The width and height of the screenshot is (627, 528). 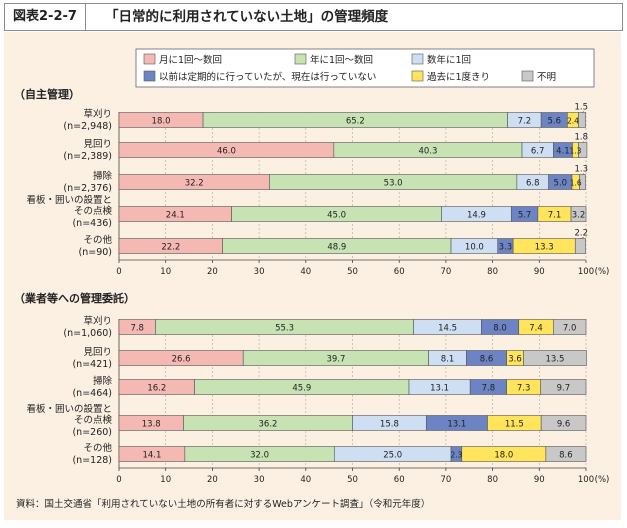 I want to click on data-label: 10.0, so click(x=474, y=248).